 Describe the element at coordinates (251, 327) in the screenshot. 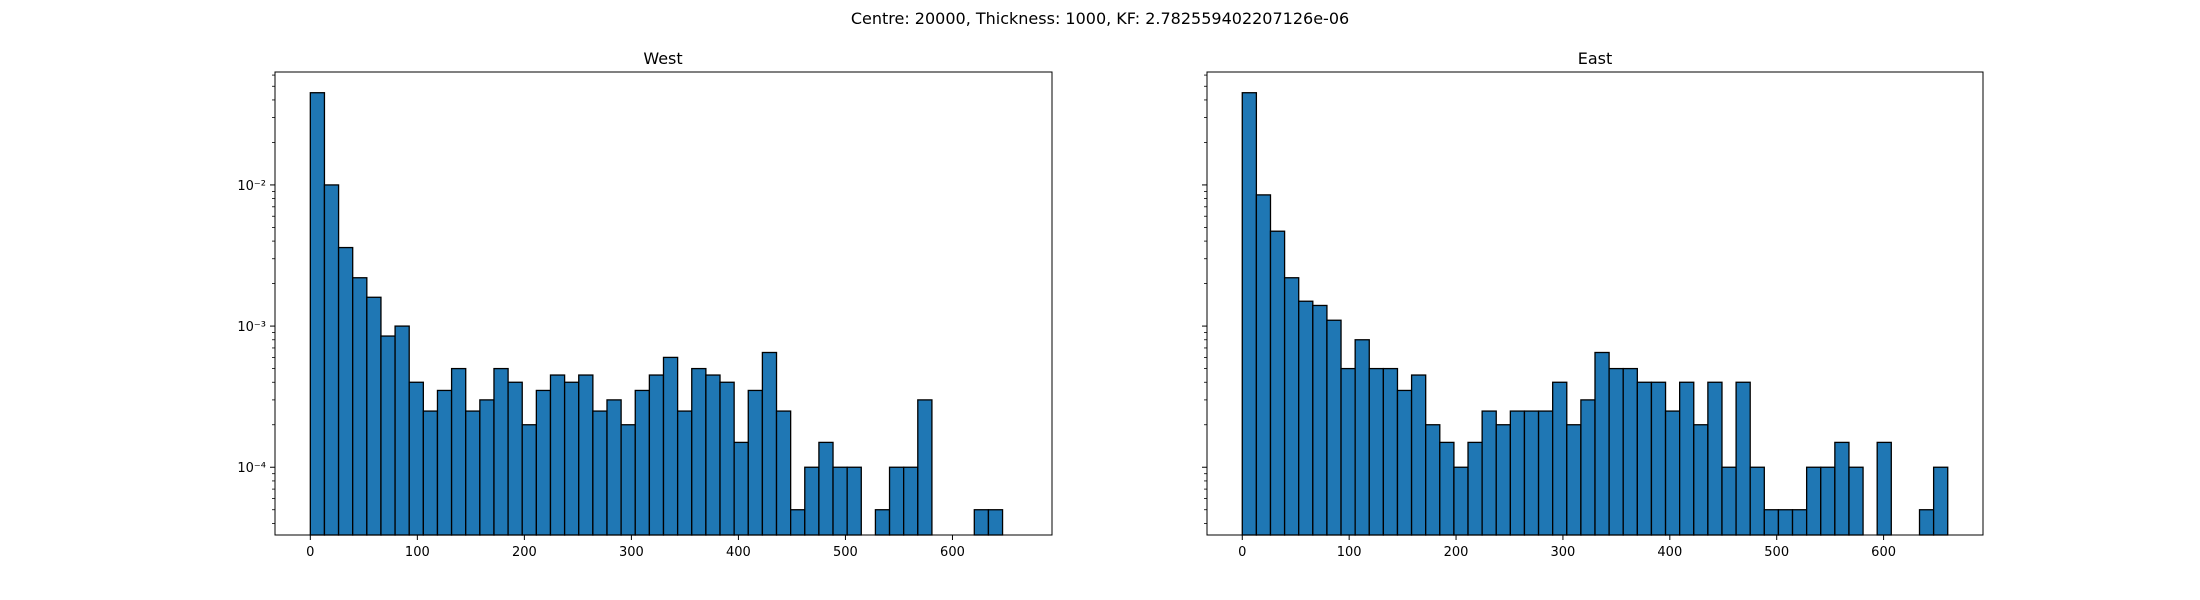

I see `west-y-tick-label: 10⁻³` at that location.